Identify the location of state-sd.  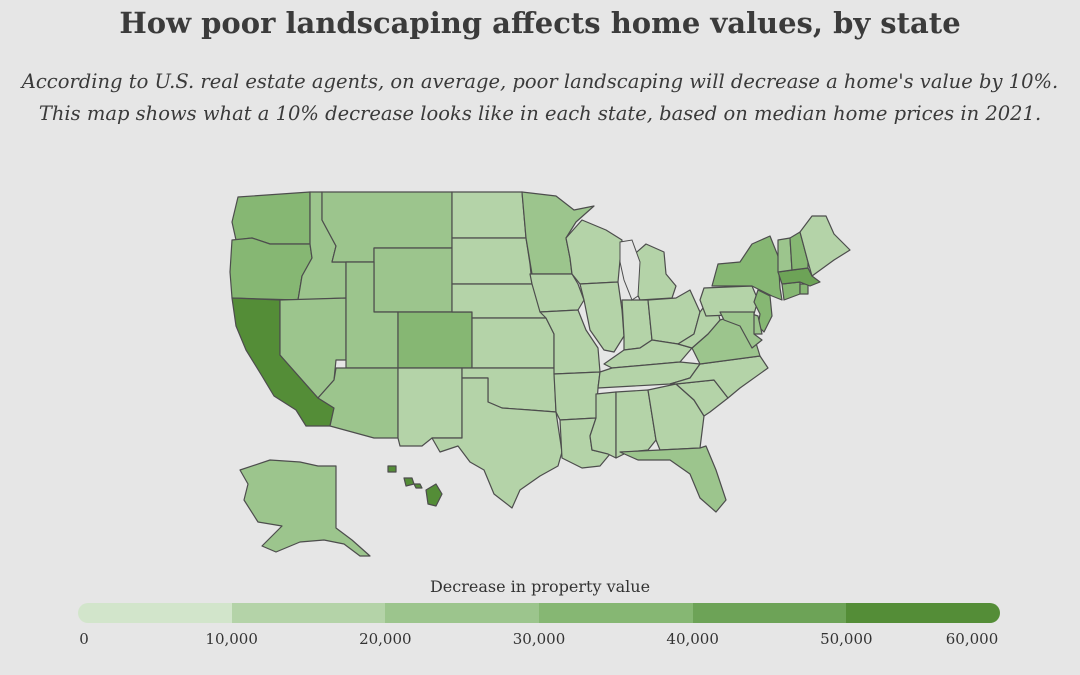
(492, 261).